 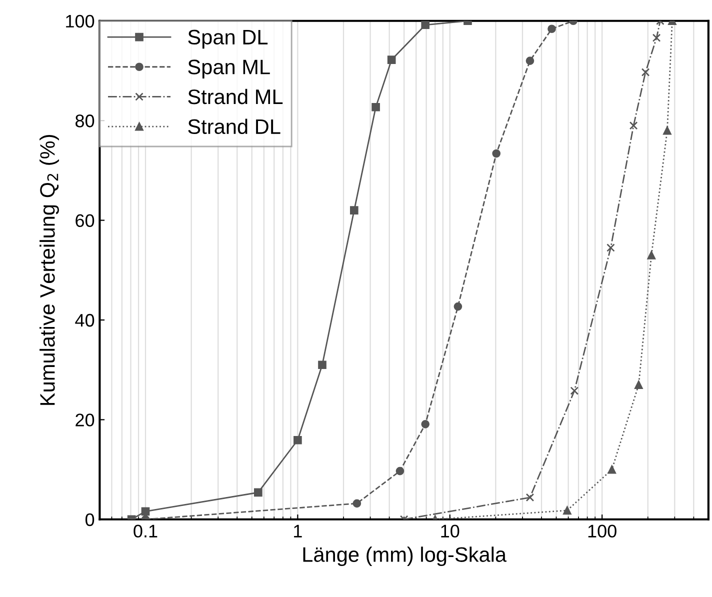 What do you see at coordinates (49, 270) in the screenshot?
I see `y-axis-title: Kumulative Verteilung Q$_{2}$ (%)` at bounding box center [49, 270].